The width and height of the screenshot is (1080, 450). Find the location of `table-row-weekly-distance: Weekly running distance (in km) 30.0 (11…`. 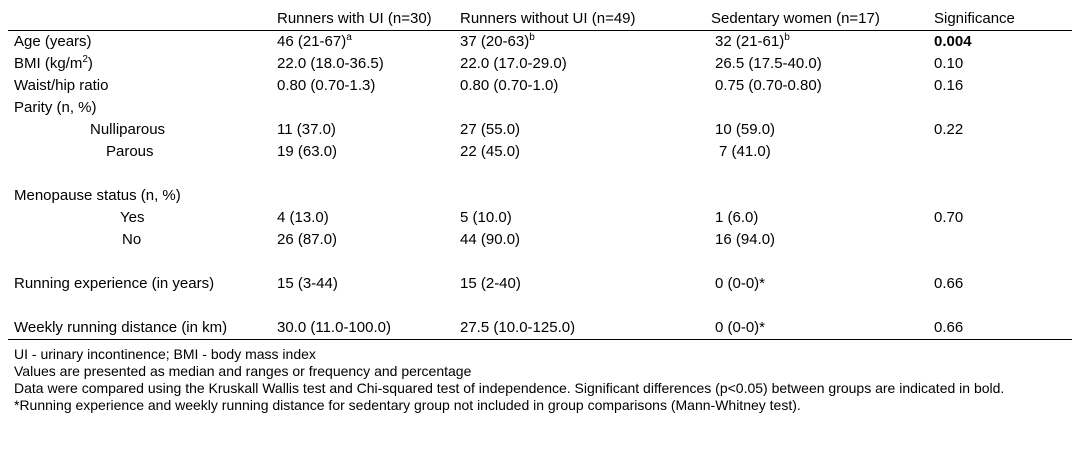

table-row-weekly-distance: Weekly running distance (in km) 30.0 (11… is located at coordinates (540, 328).